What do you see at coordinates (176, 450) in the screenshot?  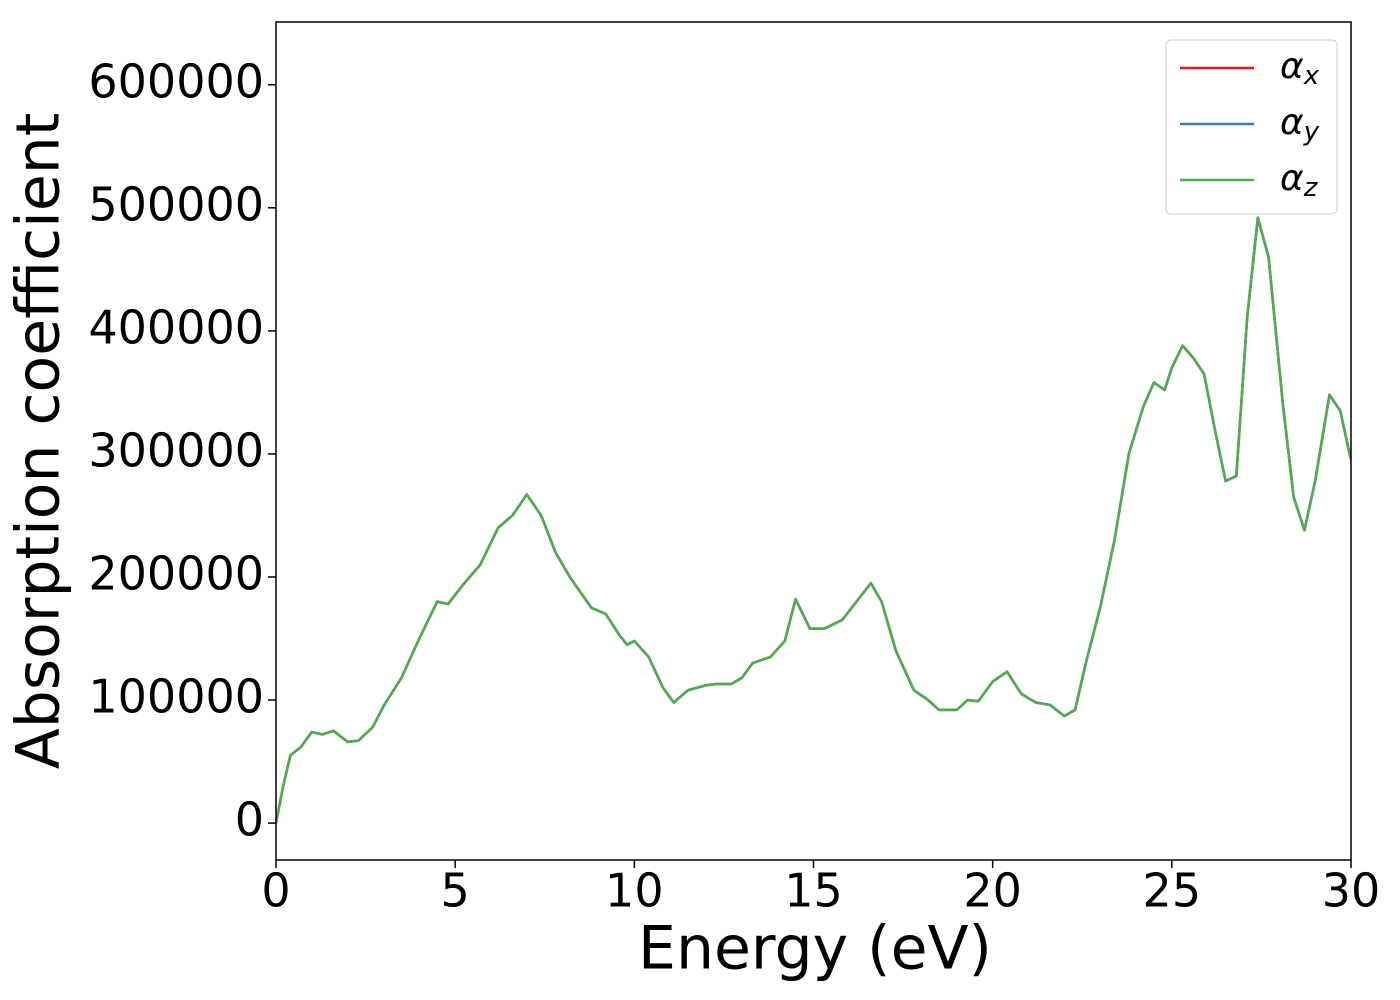 I see `y-tick-label: 300000` at bounding box center [176, 450].